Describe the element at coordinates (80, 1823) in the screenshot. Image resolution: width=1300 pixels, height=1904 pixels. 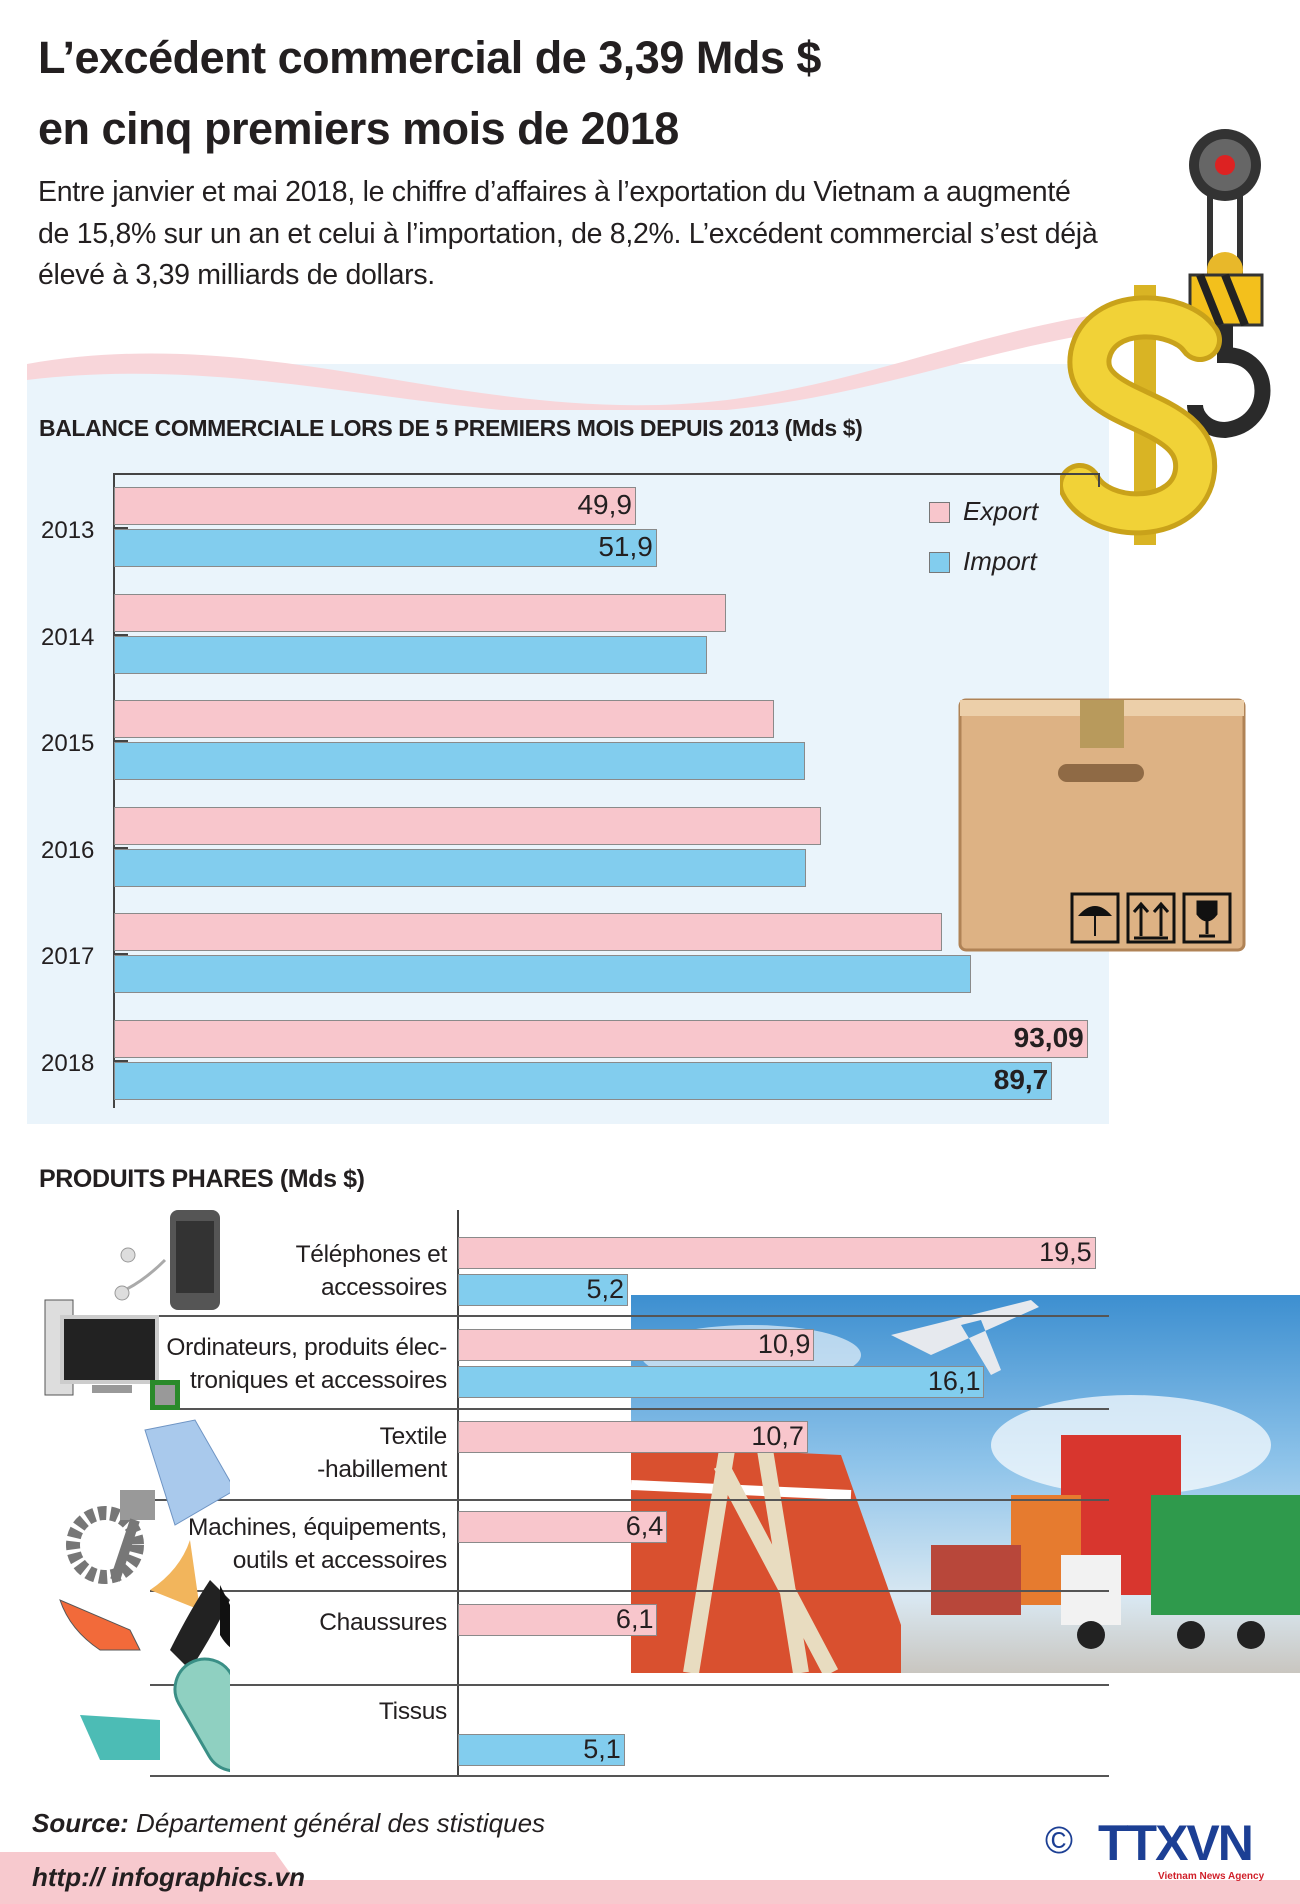
I see `source-label: Source:` at that location.